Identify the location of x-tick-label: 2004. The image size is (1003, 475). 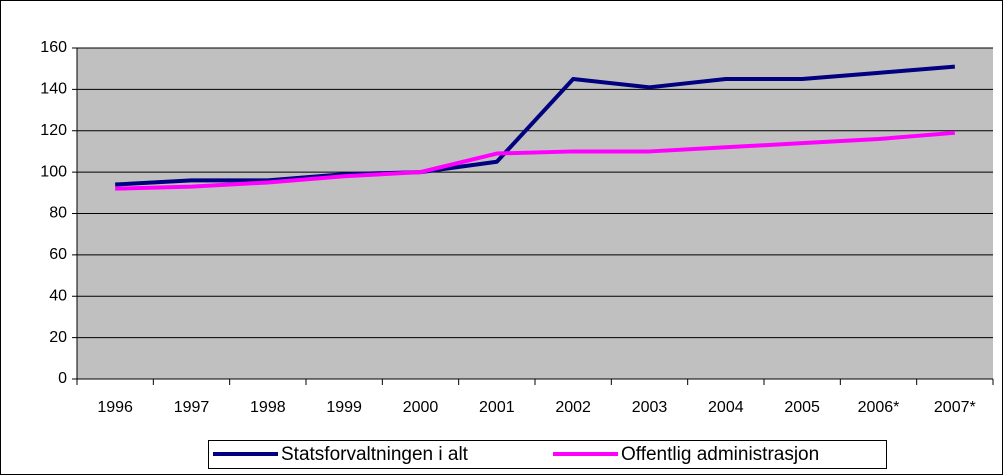
(726, 407).